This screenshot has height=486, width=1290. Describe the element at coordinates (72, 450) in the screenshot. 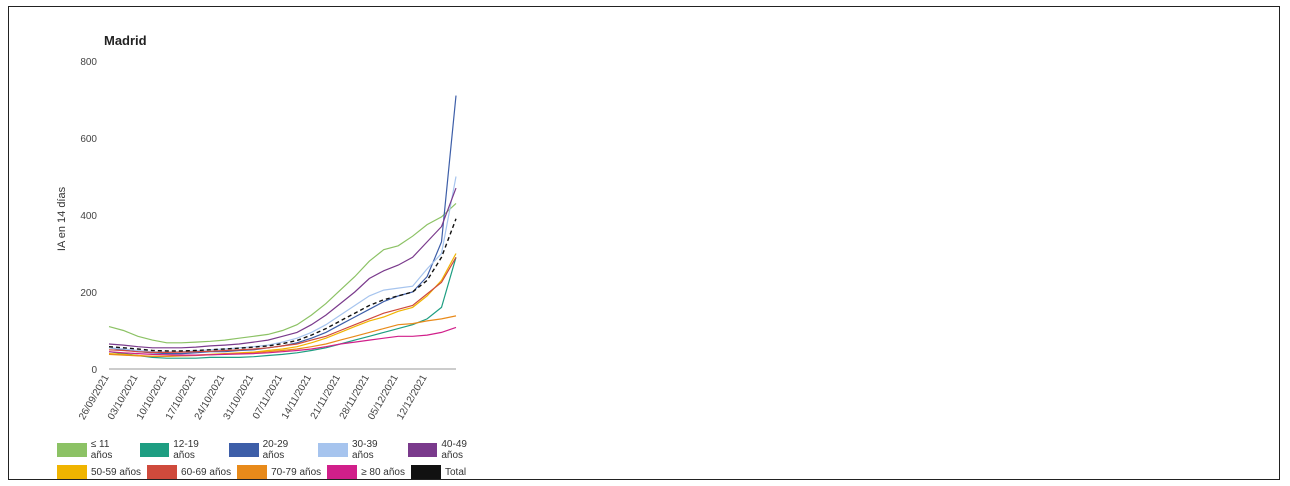

I see `legend-swatch-le11` at that location.